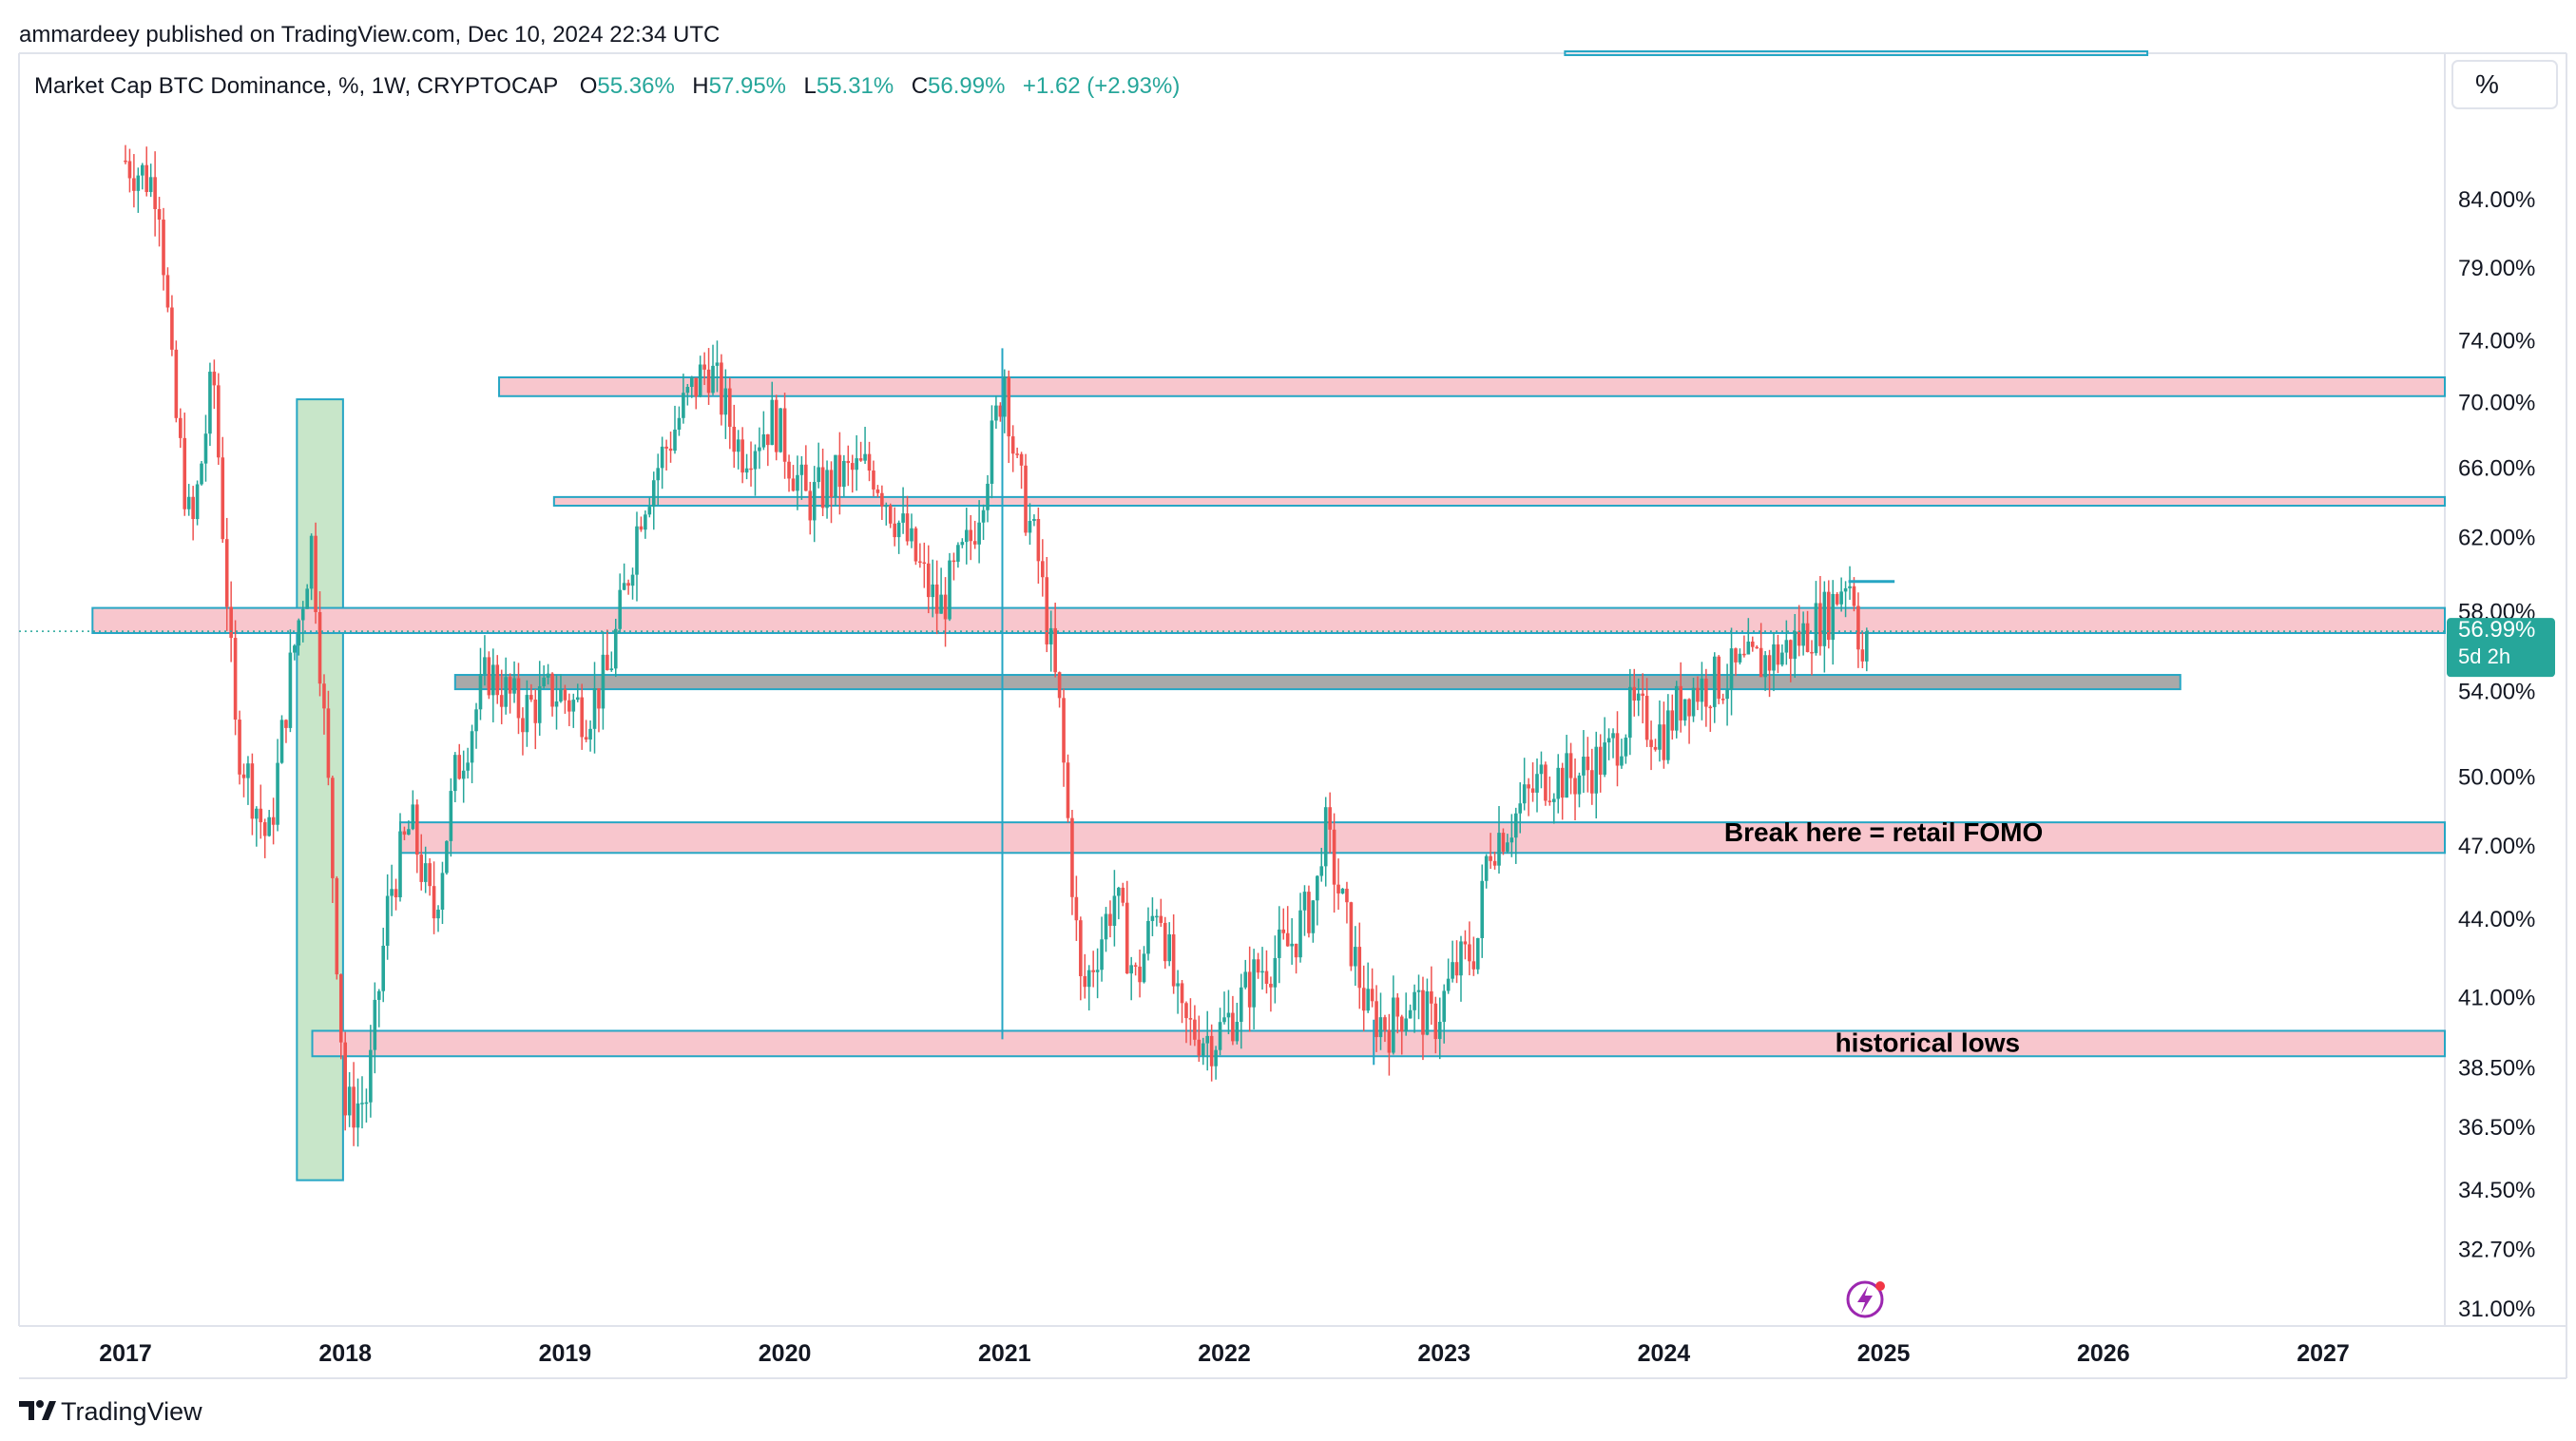 The width and height of the screenshot is (2576, 1441). I want to click on scale-mode-button, so click(2504, 84).